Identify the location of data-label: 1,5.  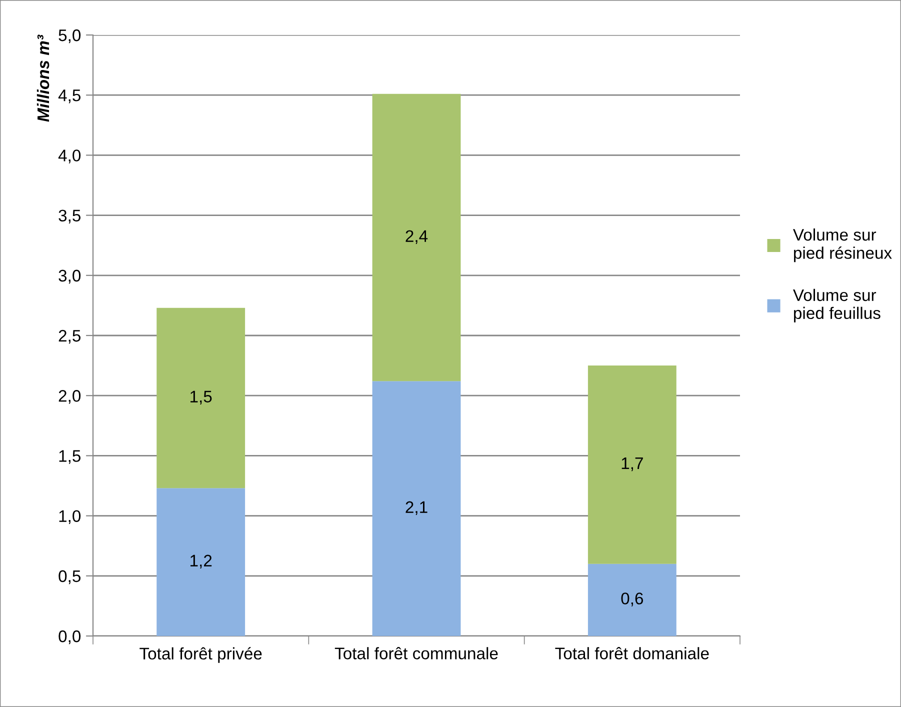
(201, 397).